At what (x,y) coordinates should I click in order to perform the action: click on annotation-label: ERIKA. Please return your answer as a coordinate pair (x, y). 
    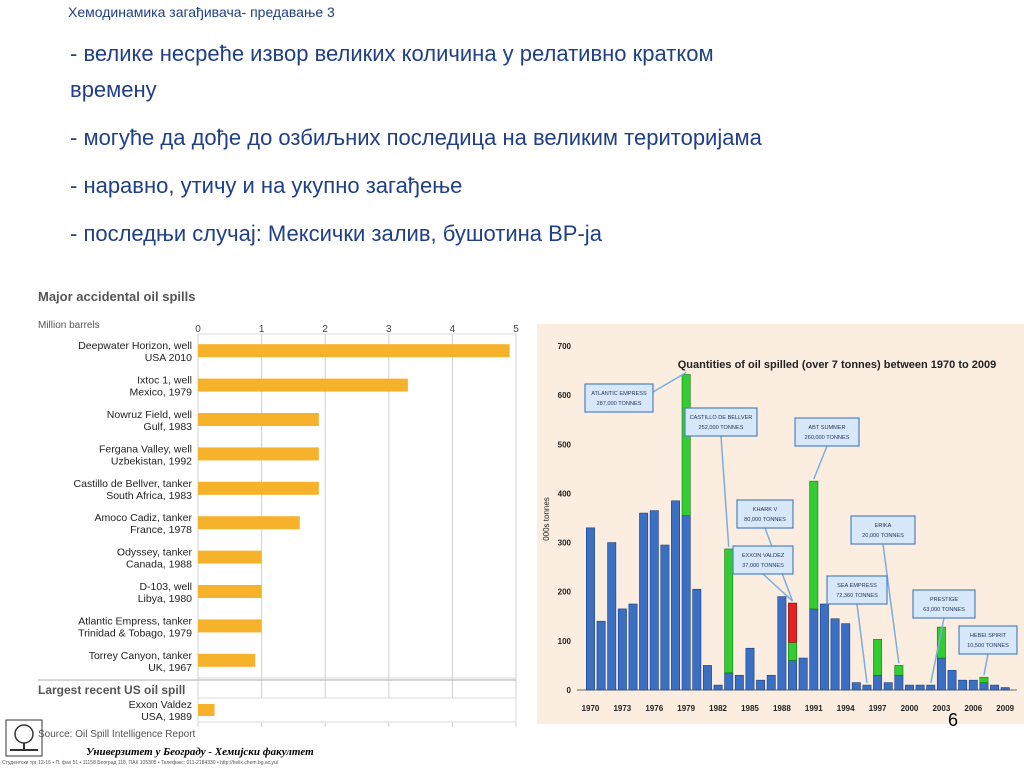
    Looking at the image, I should click on (883, 526).